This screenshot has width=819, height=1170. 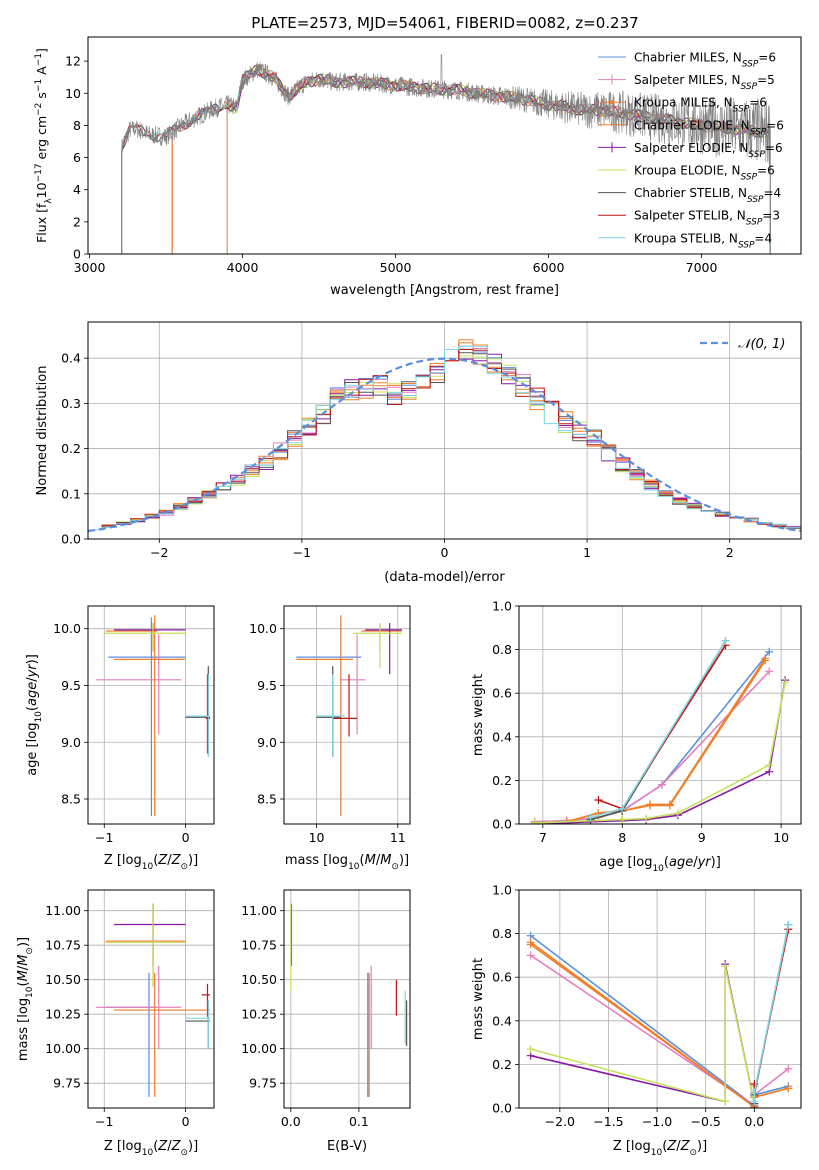 I want to click on legend-label-part: Chabrier STELIB, N, so click(x=690, y=193).